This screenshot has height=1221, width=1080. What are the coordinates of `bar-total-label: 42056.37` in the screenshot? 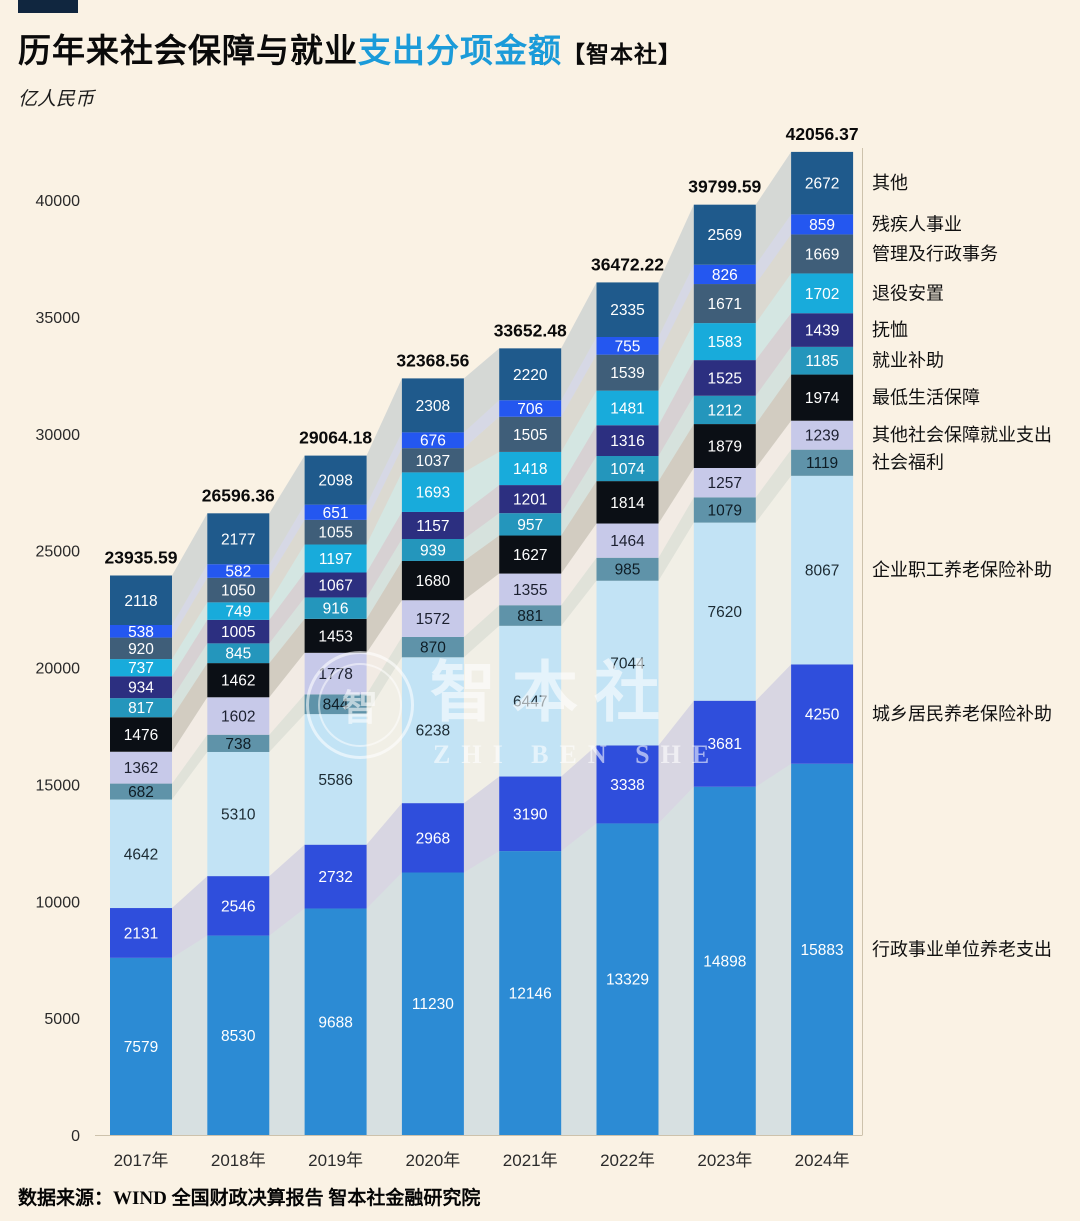 It's located at (822, 134).